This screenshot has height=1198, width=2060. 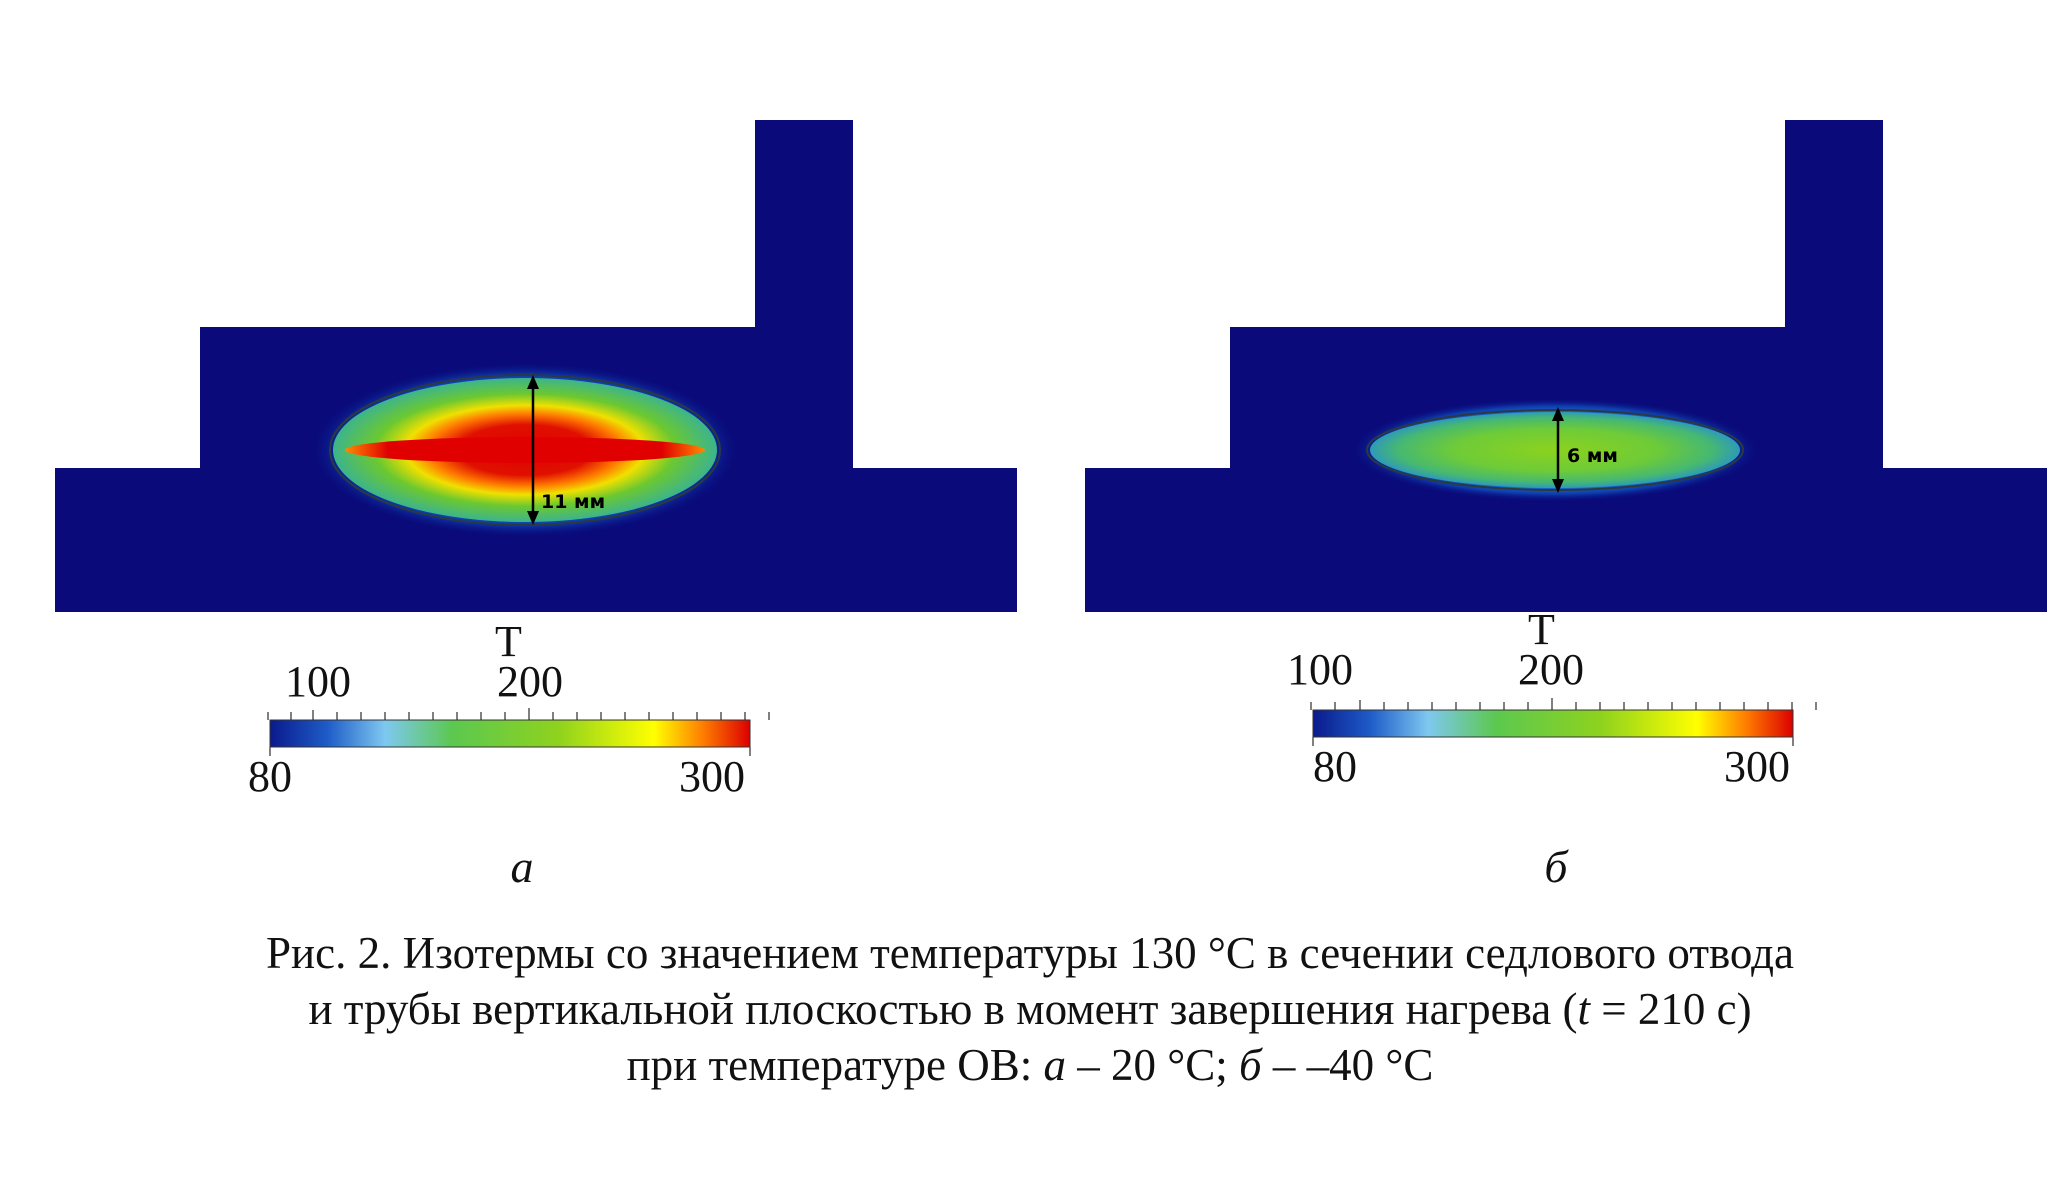 What do you see at coordinates (522, 866) in the screenshot?
I see `sub-label-a: а` at bounding box center [522, 866].